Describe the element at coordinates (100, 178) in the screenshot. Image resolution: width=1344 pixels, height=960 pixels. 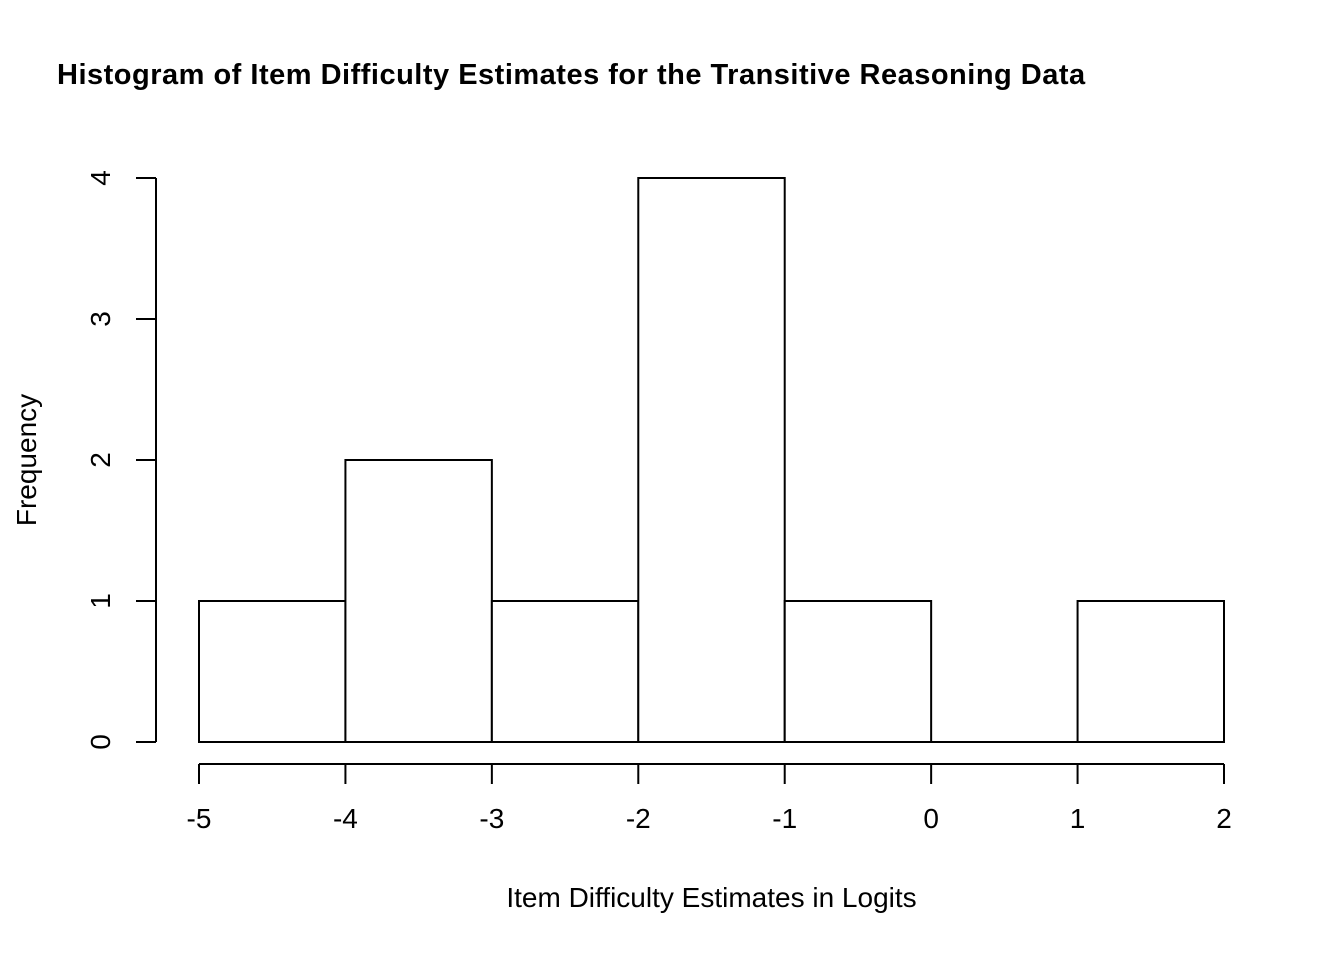
I see `y-tick-label: 4` at that location.